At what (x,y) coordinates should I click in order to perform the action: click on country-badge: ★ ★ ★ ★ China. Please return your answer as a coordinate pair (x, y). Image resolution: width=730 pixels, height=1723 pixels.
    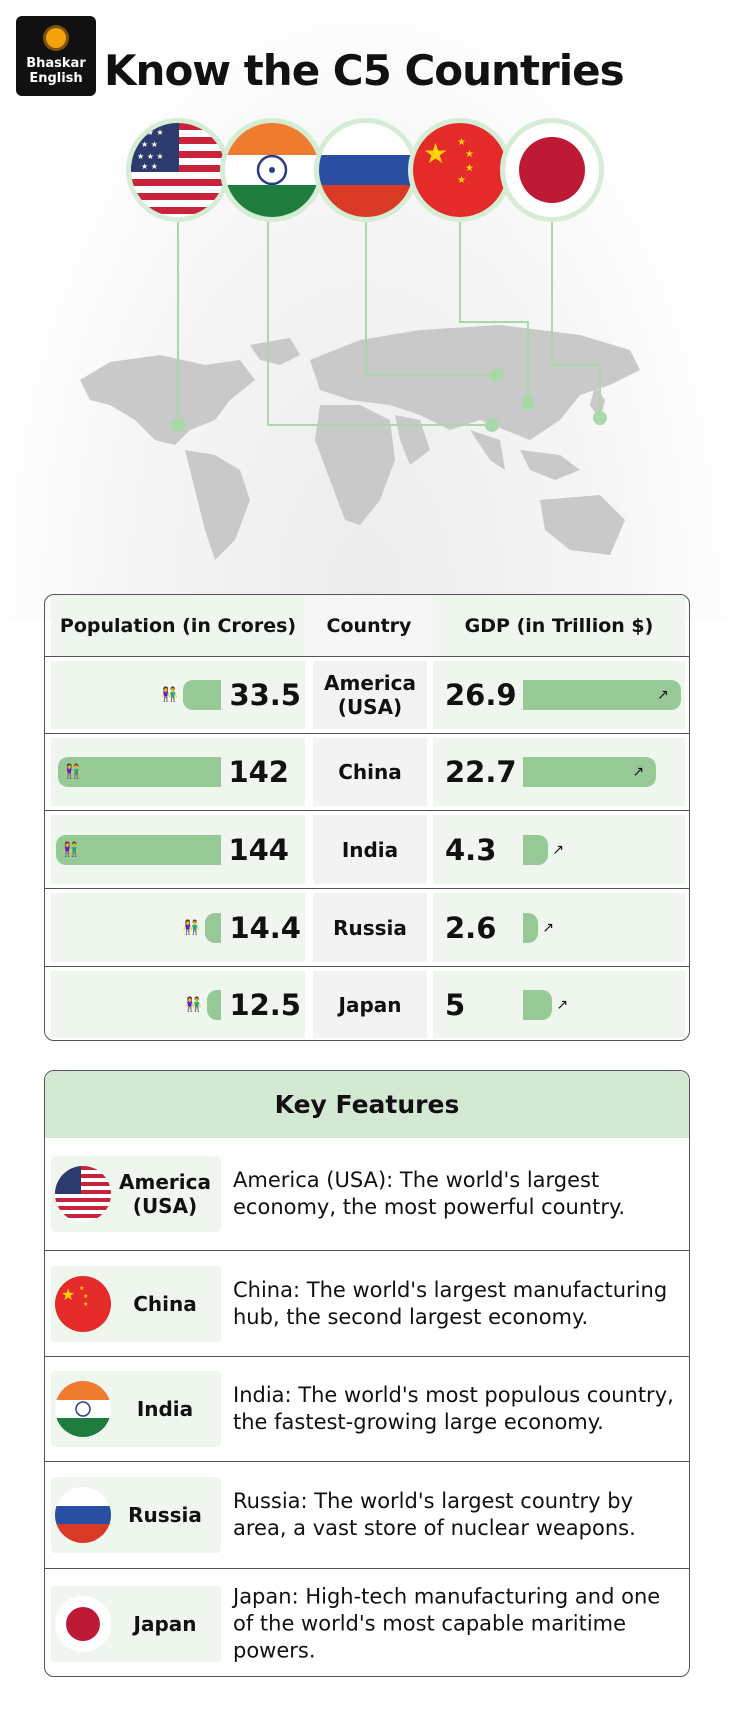
    Looking at the image, I should click on (136, 1303).